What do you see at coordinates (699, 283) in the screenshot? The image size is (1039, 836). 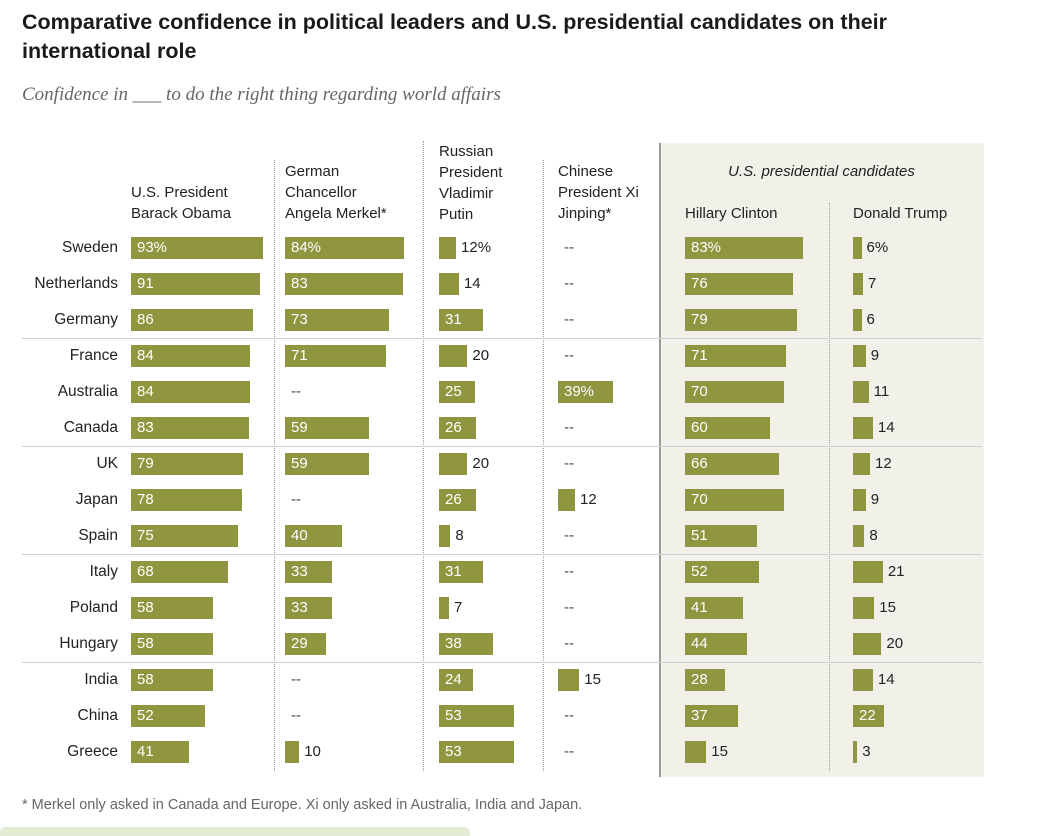 I see `data-label: 76` at bounding box center [699, 283].